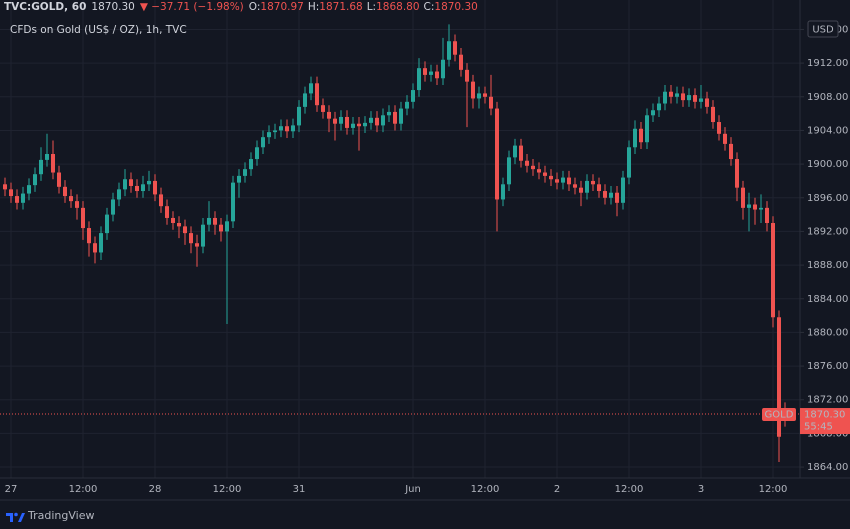  What do you see at coordinates (412, 489) in the screenshot?
I see `x-tick-label: Jun` at bounding box center [412, 489].